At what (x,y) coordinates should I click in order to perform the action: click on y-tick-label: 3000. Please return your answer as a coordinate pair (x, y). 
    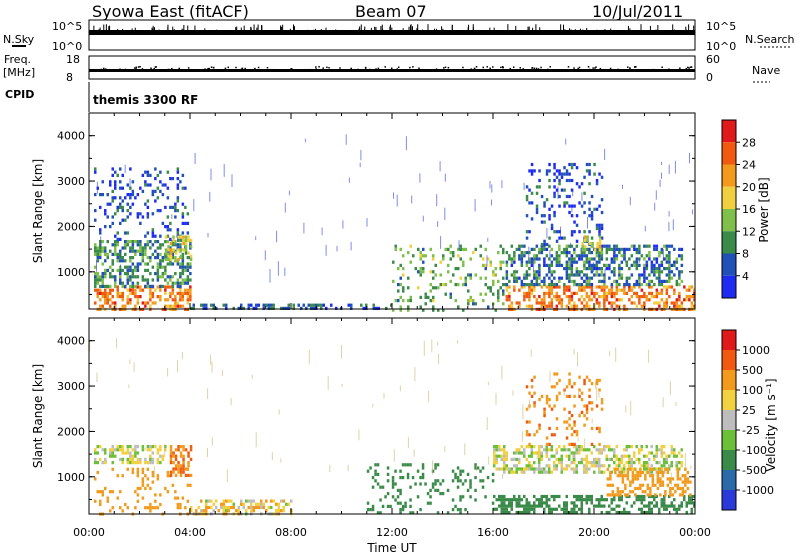
    Looking at the image, I should click on (71, 181).